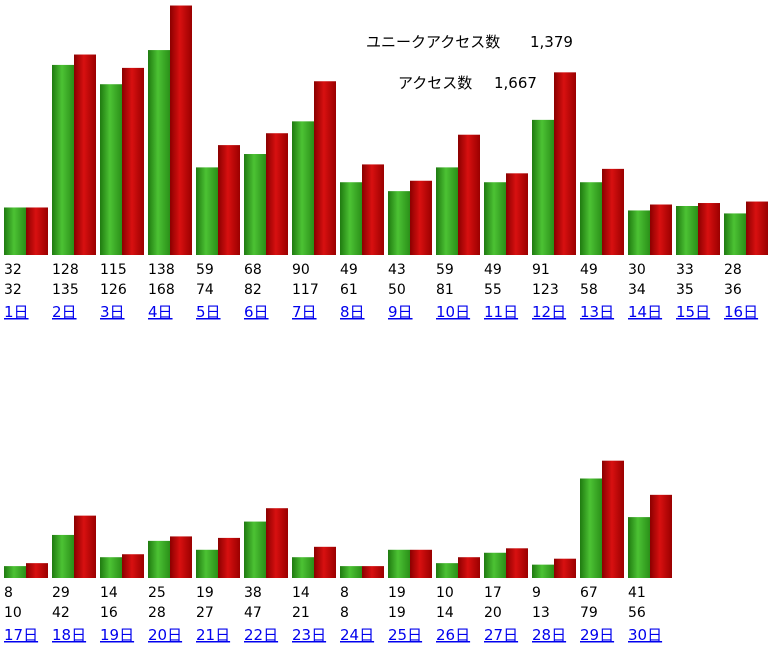  I want to click on day-link-19: 19日, so click(117, 635).